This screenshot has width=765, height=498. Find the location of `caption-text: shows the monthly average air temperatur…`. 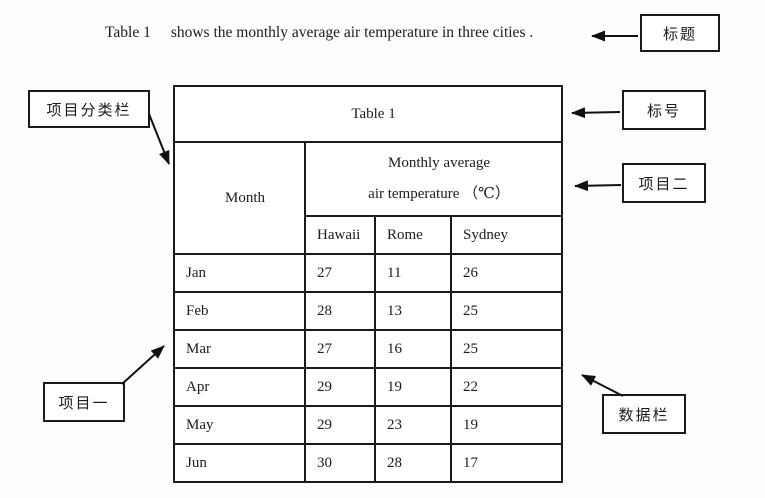

caption-text: shows the monthly average air temperatur… is located at coordinates (352, 32).